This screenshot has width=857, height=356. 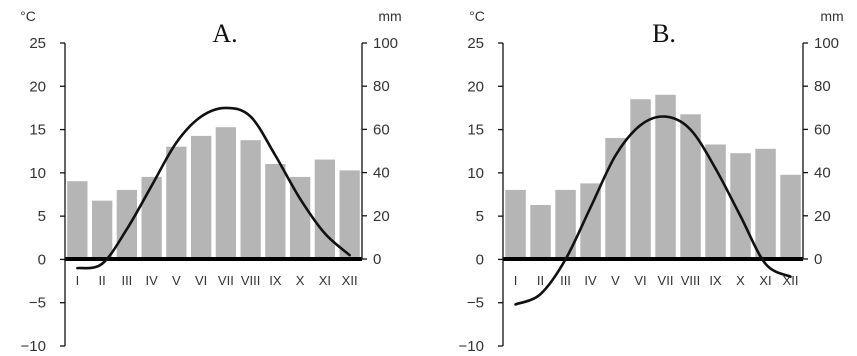 I want to click on chart-title: B., so click(x=664, y=33).